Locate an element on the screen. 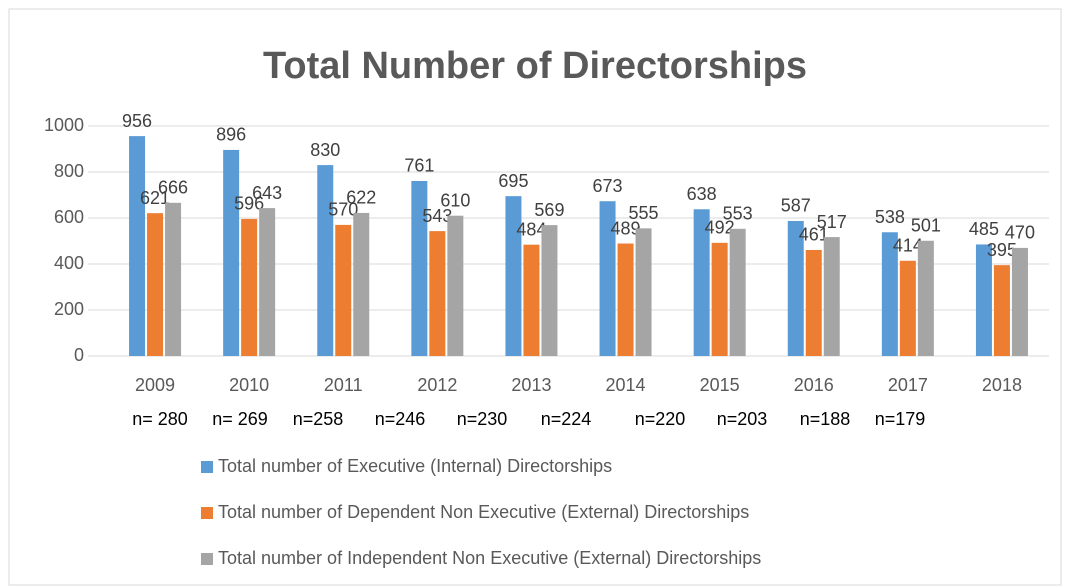  annotation: n=220 is located at coordinates (660, 419).